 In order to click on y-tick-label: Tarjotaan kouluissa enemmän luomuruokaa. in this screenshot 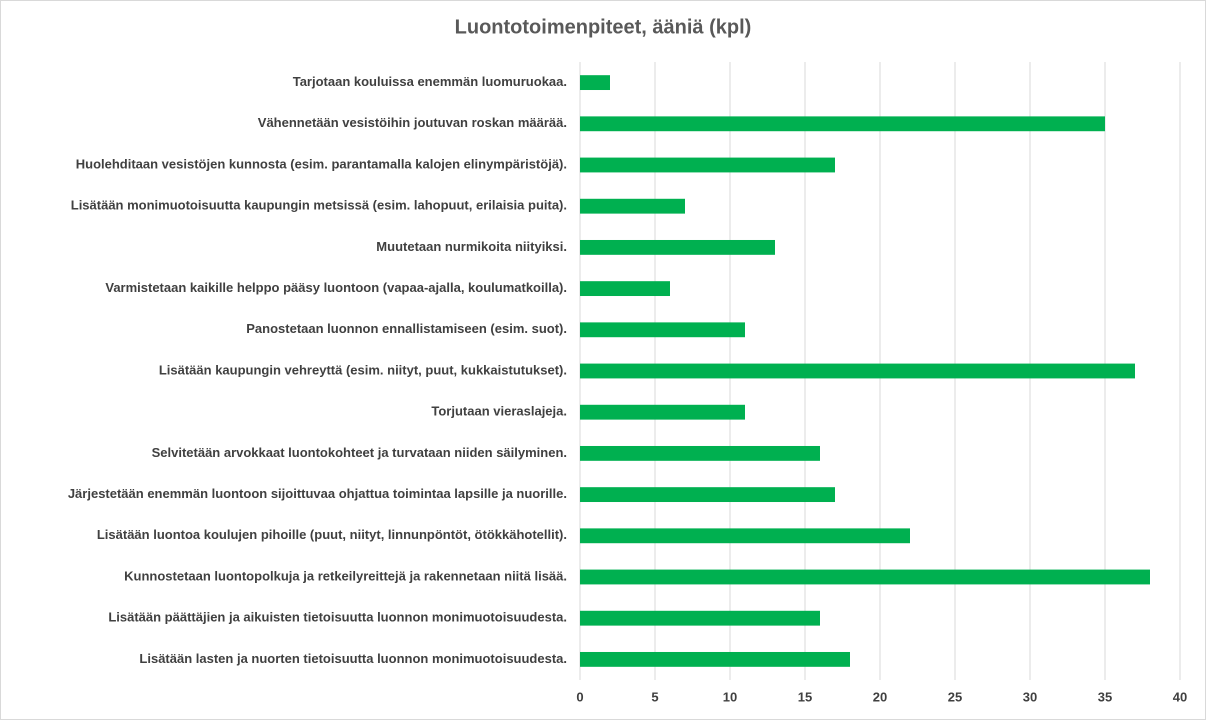, I will do `click(430, 81)`.